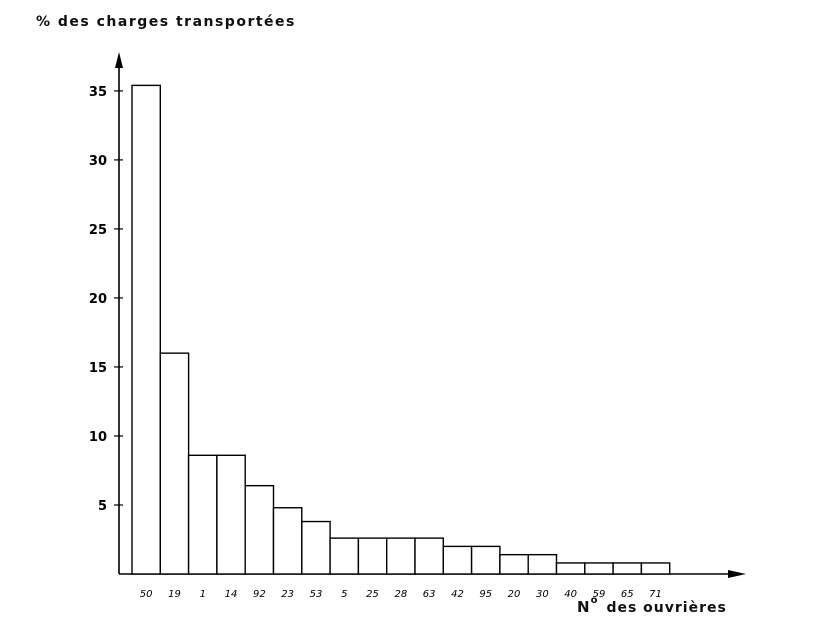 This screenshot has height=634, width=837. What do you see at coordinates (146, 594) in the screenshot?
I see `x-tick-label: 50` at bounding box center [146, 594].